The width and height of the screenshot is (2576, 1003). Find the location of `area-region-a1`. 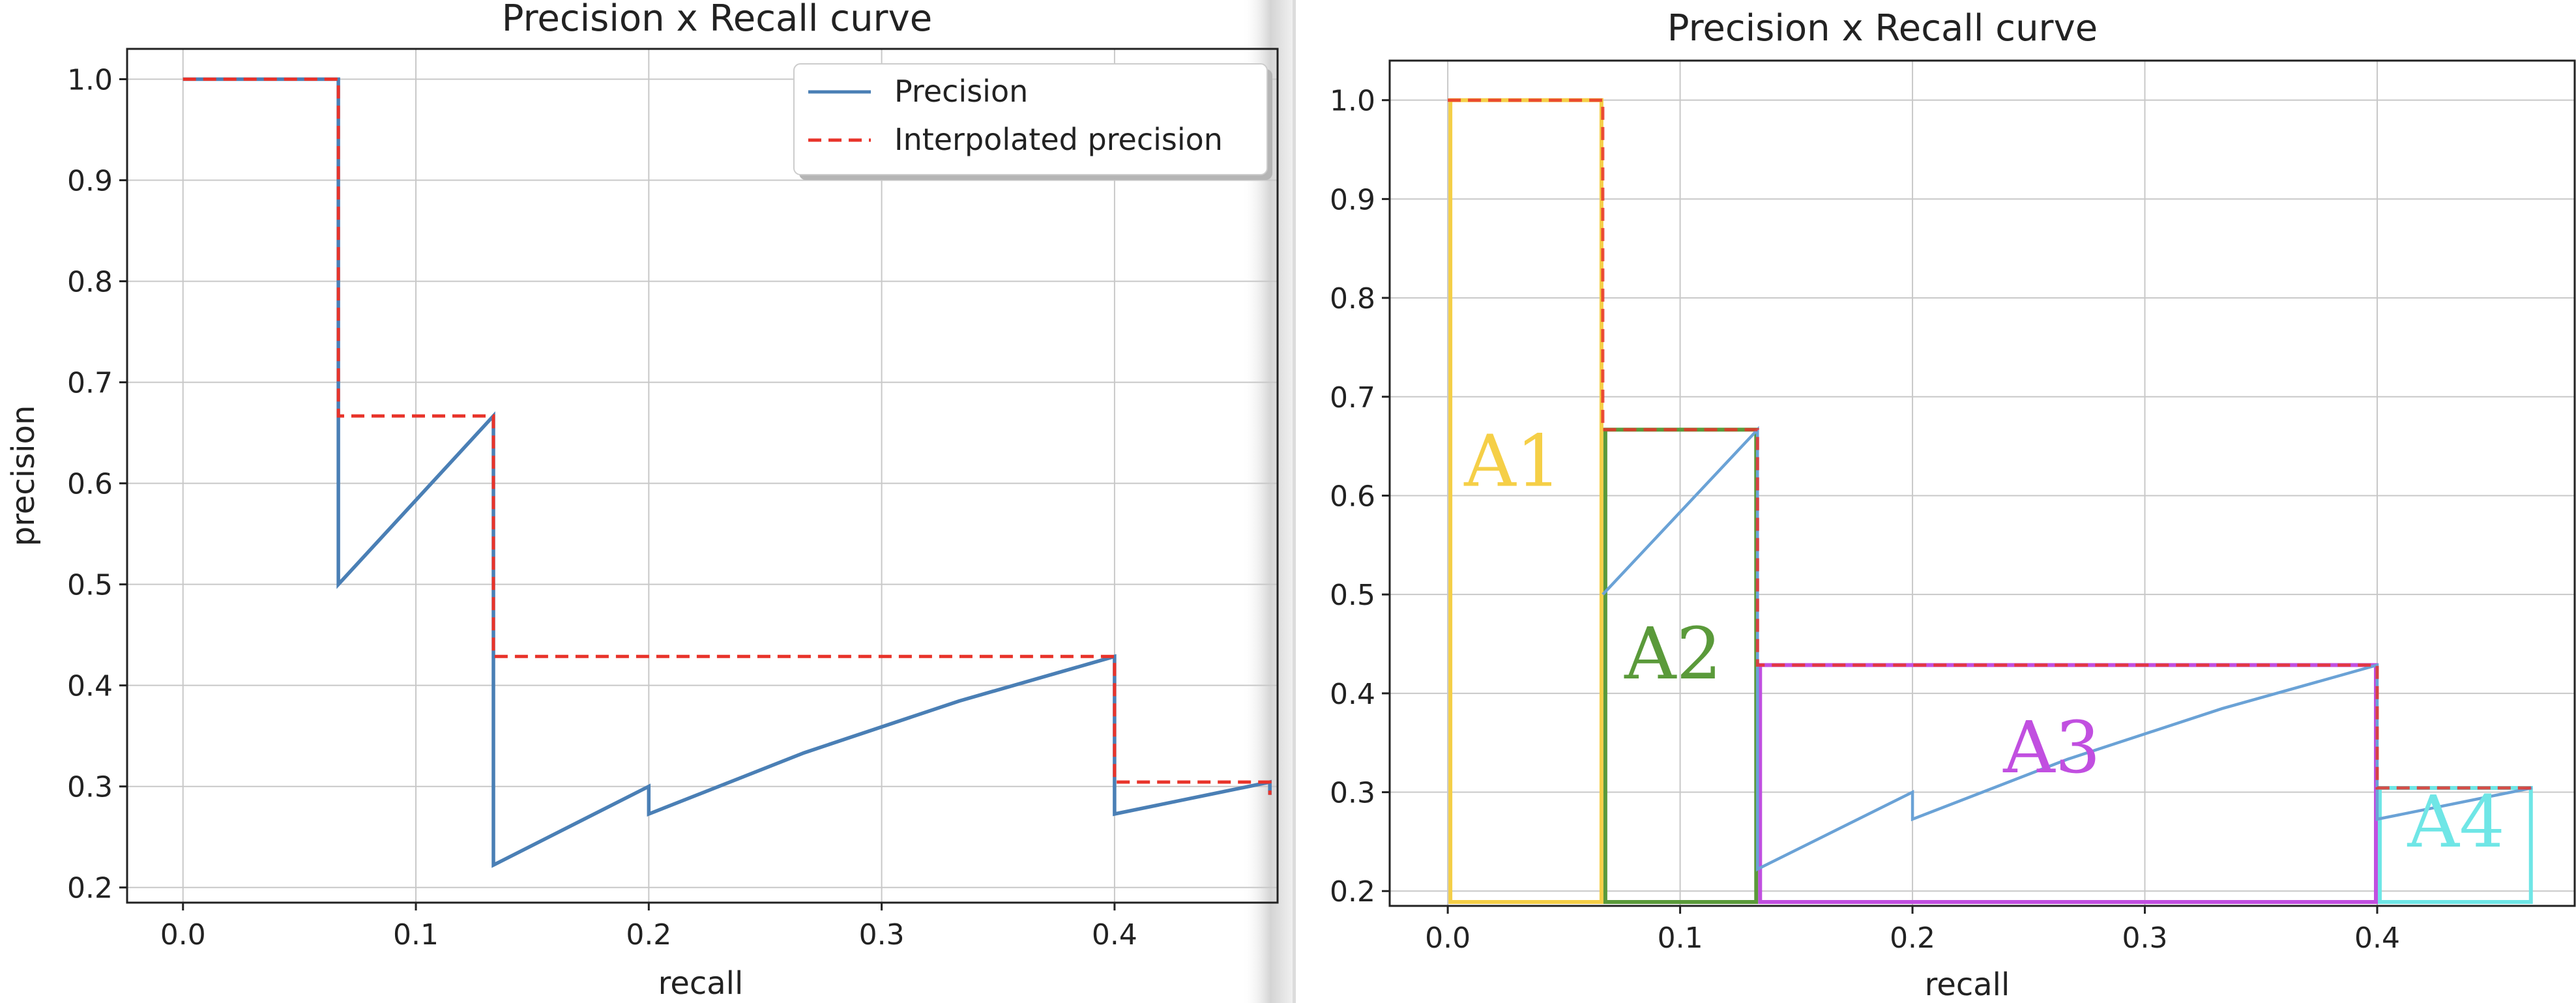

area-region-a1 is located at coordinates (1525, 501).